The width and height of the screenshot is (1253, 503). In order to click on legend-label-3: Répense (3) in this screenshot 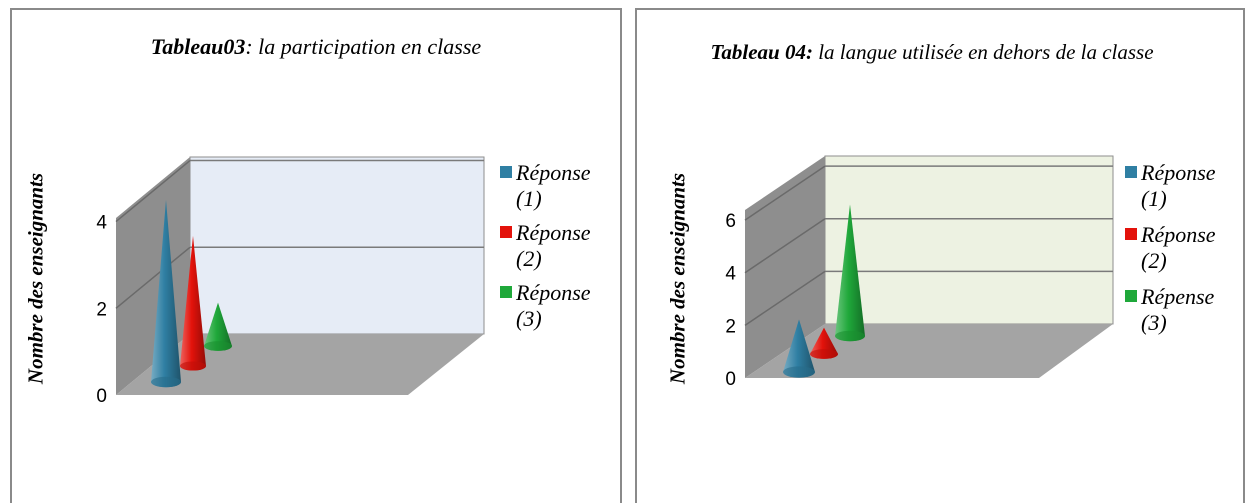, I will do `click(1178, 309)`.